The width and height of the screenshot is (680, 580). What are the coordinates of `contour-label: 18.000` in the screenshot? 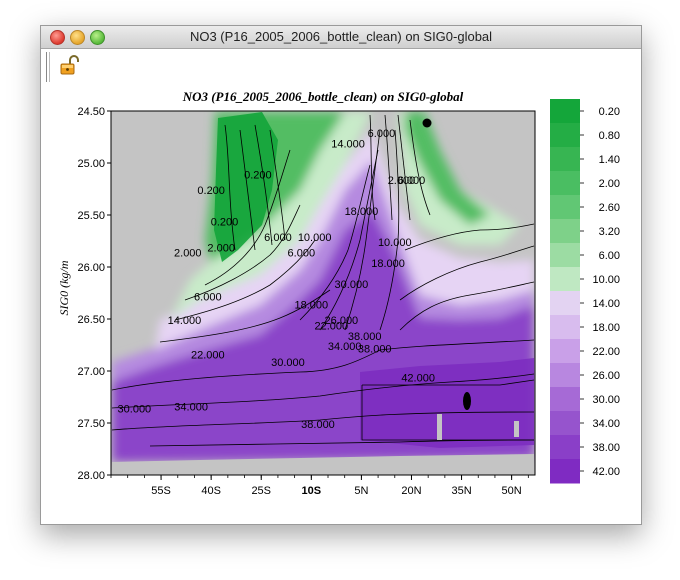 It's located at (388, 264).